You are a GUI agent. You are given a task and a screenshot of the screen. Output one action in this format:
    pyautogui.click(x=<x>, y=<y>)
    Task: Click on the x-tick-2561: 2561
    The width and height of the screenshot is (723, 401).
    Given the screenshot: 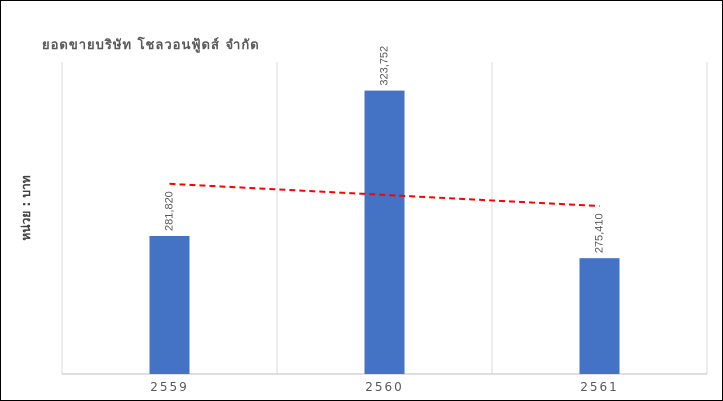 What is the action you would take?
    pyautogui.click(x=599, y=387)
    